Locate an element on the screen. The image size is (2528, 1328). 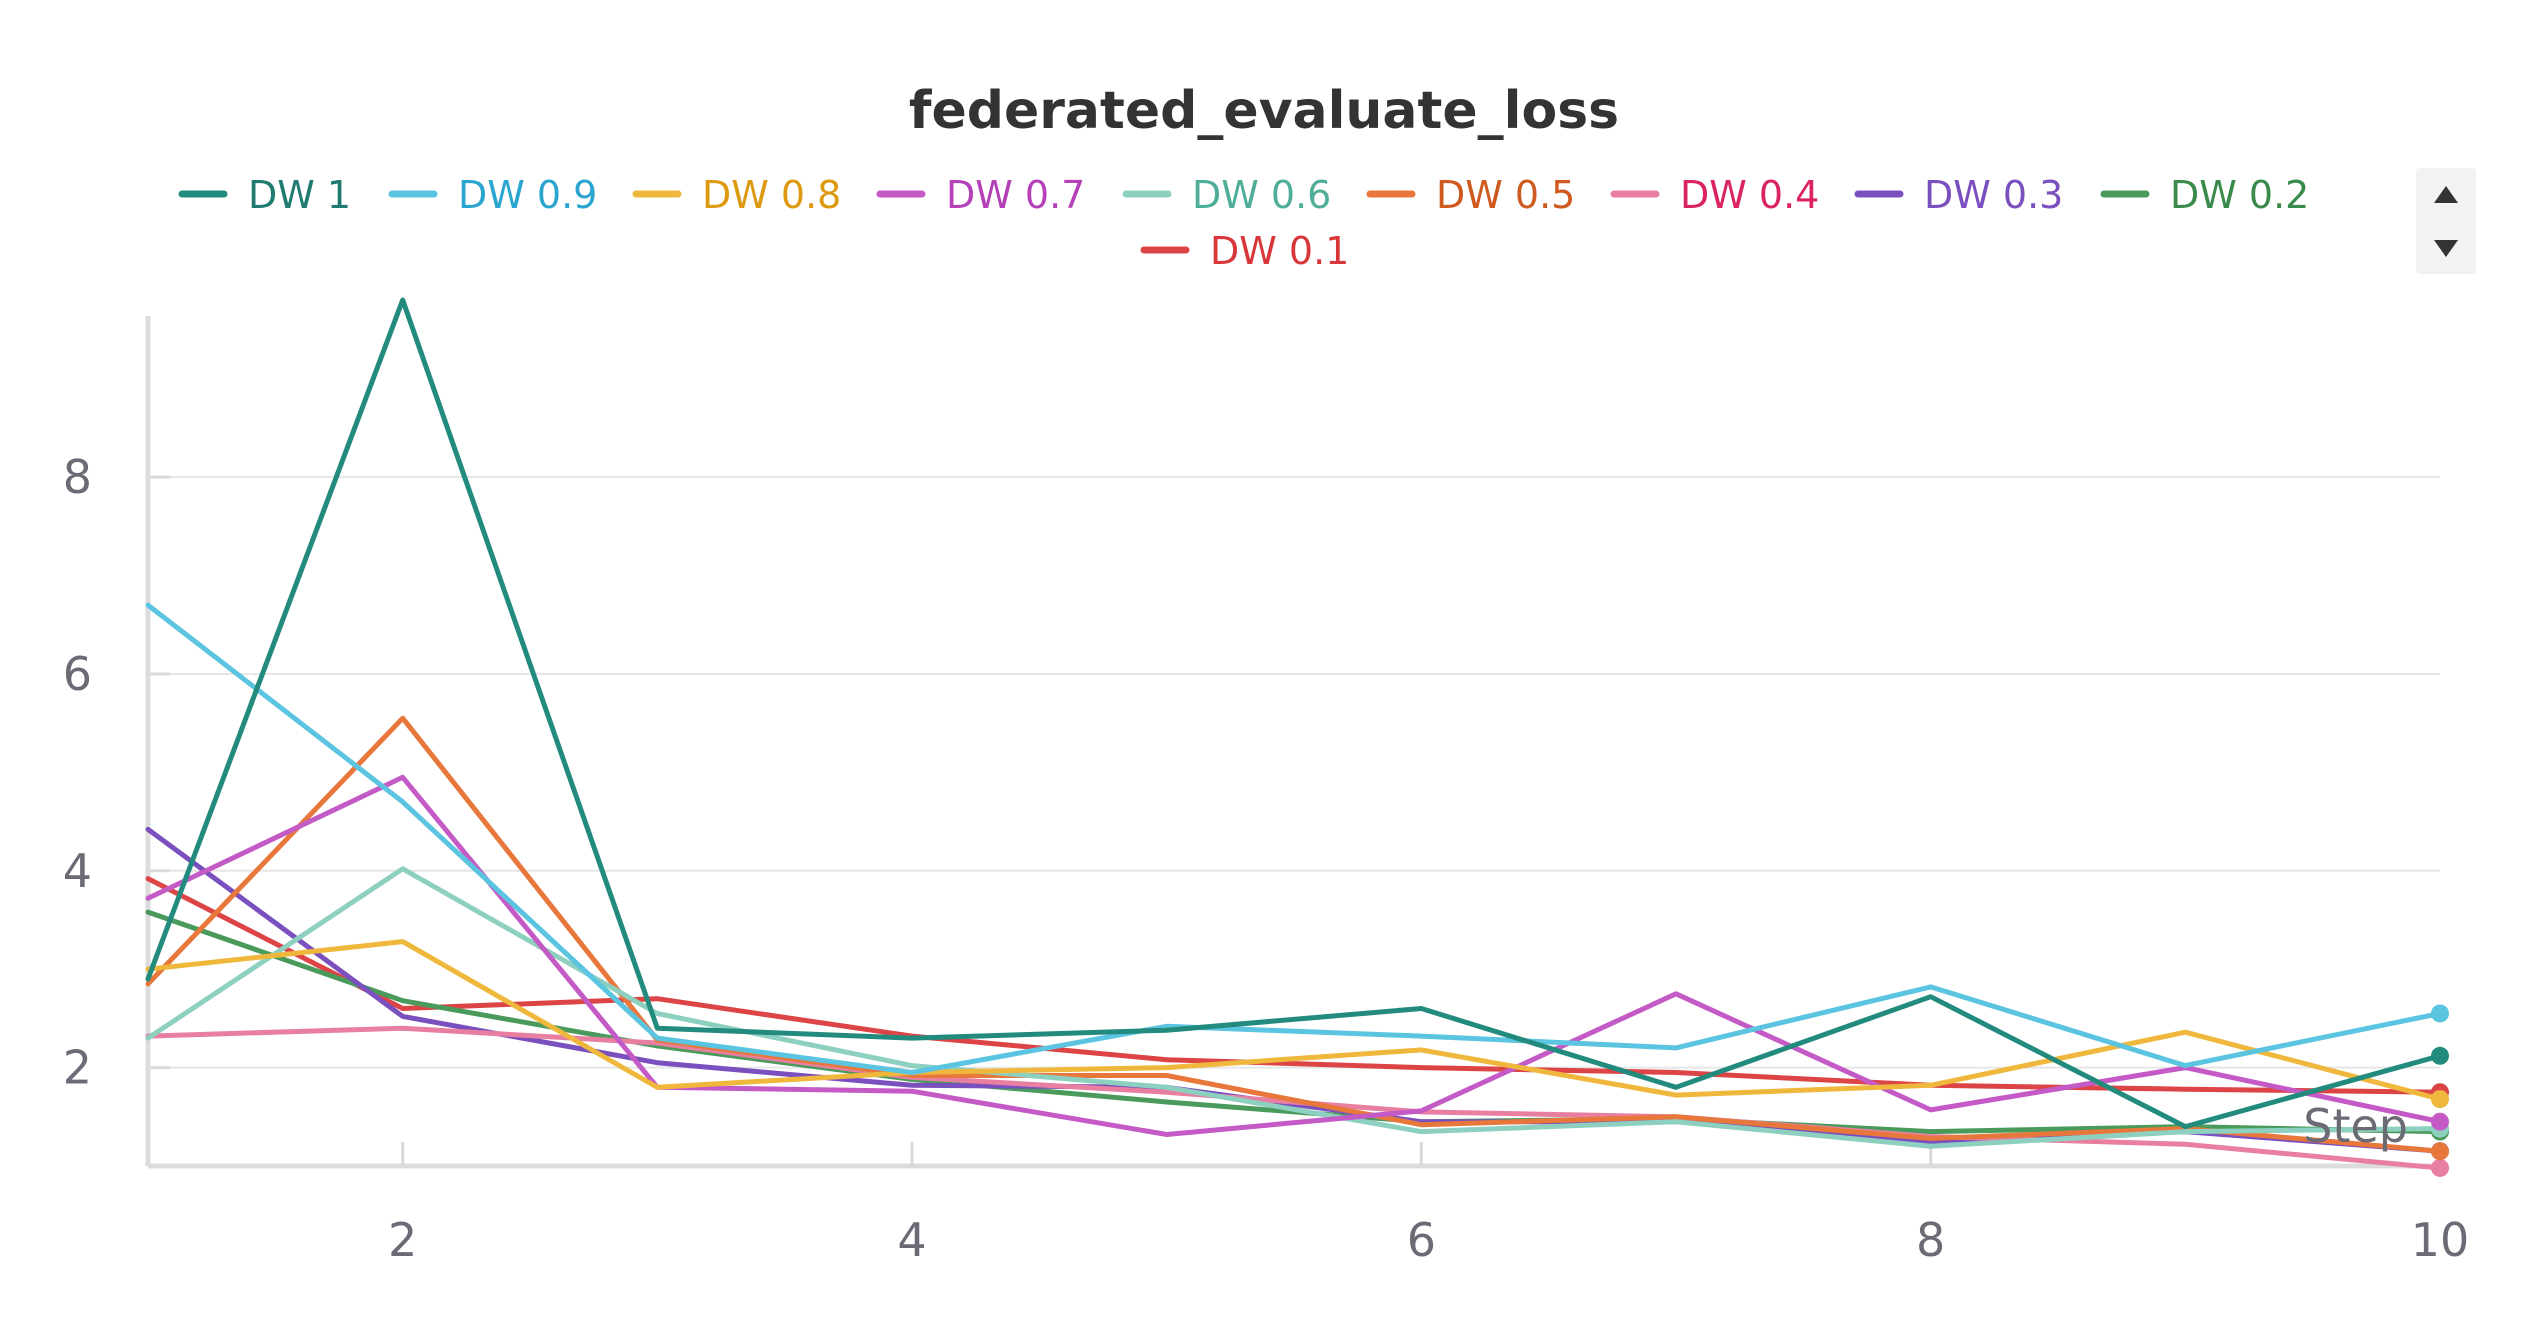
legend-item: DW 0.9 is located at coordinates (492, 195).